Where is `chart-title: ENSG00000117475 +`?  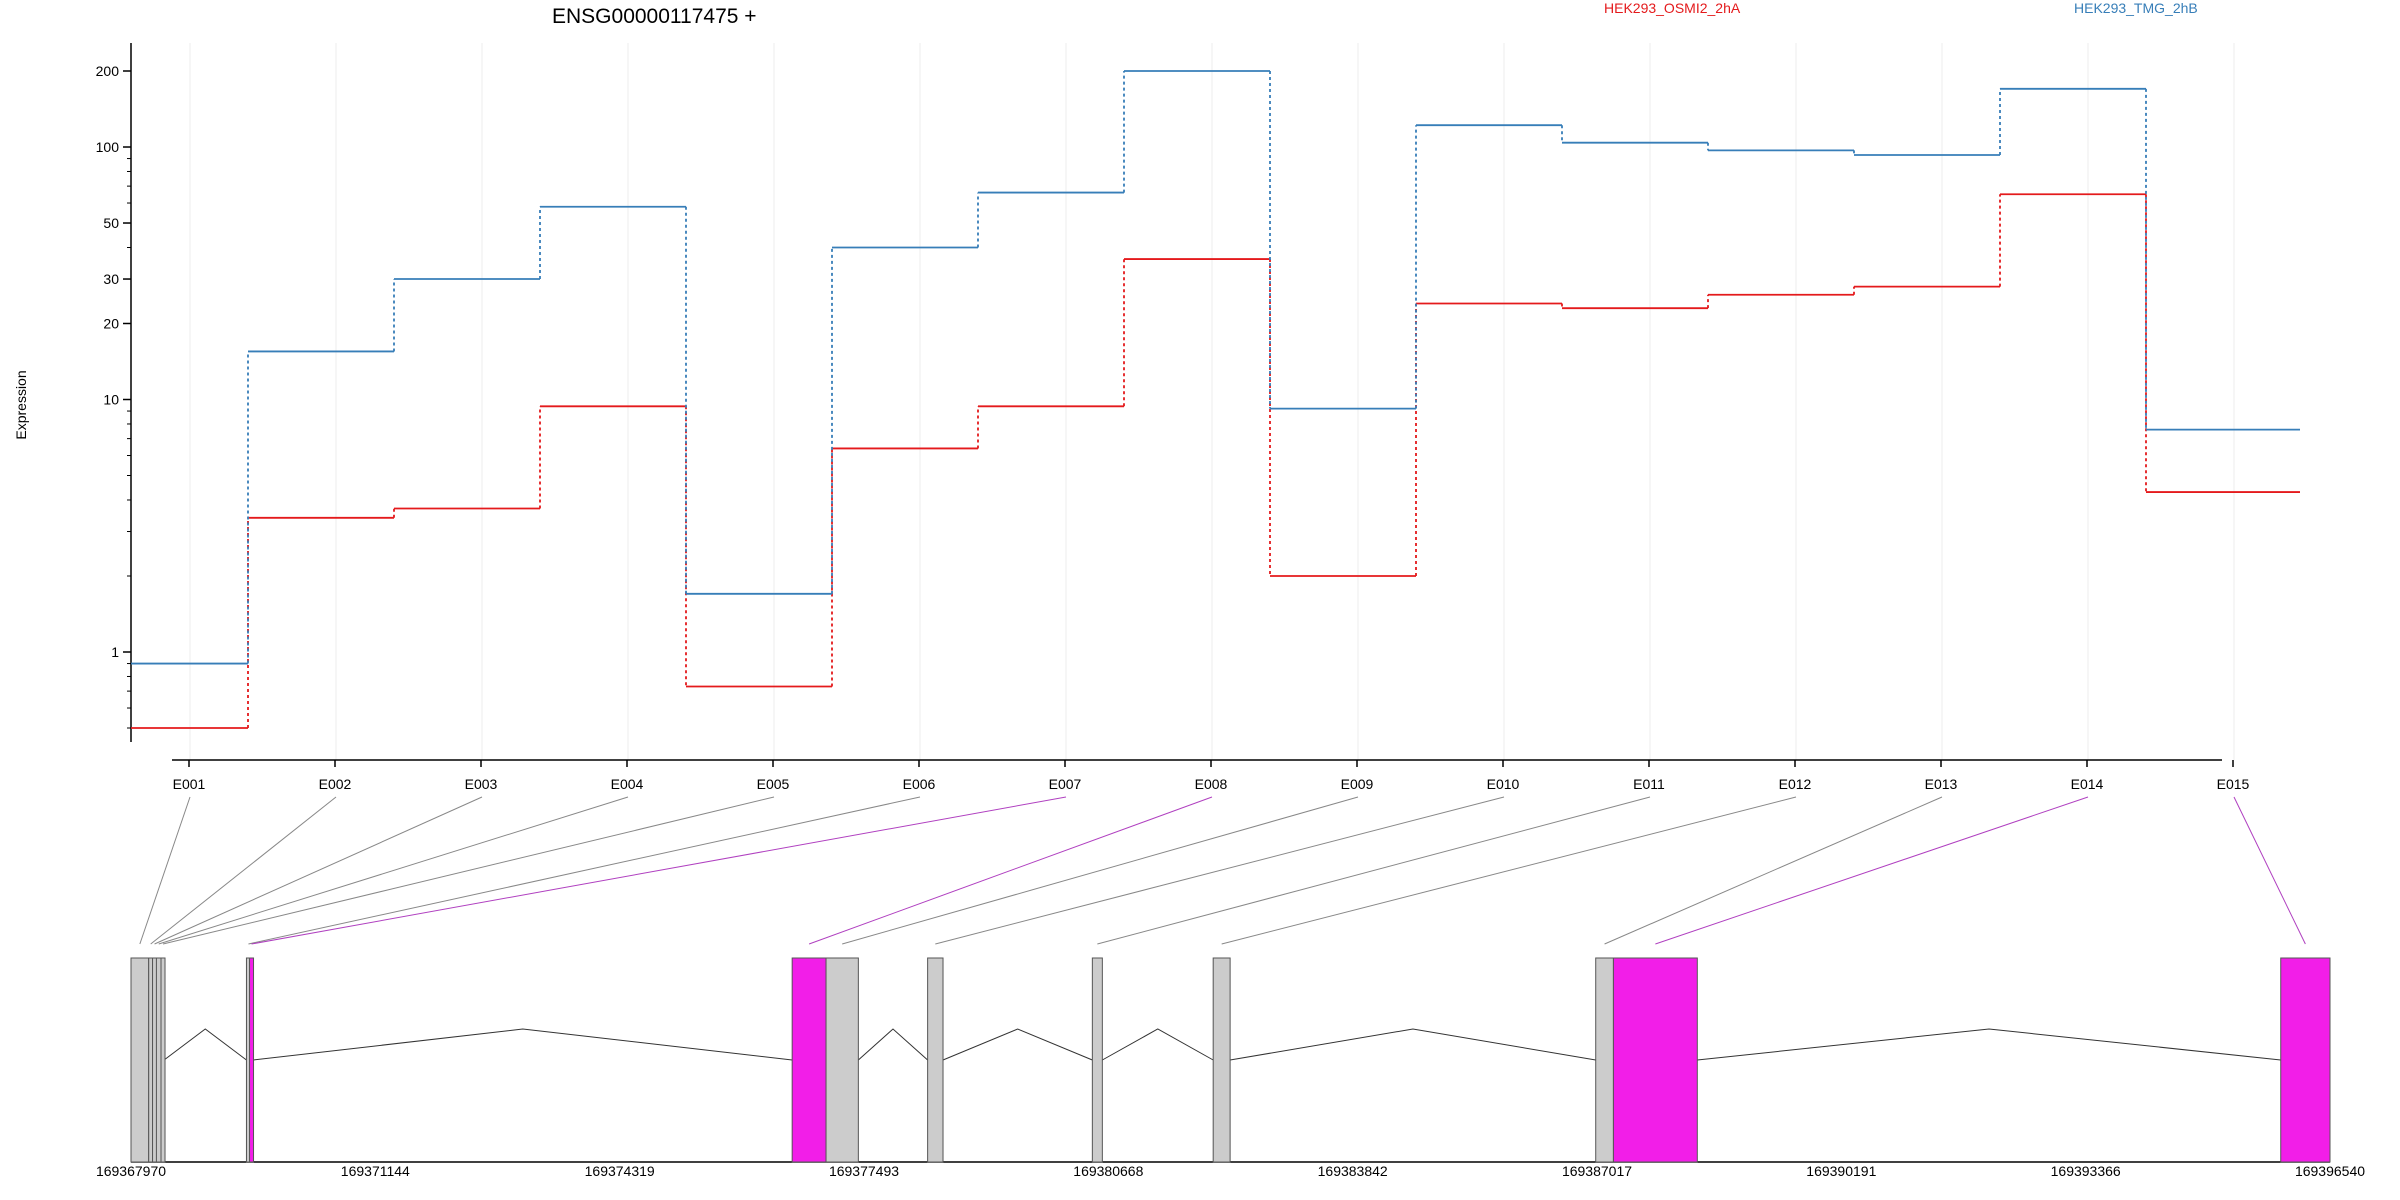 chart-title: ENSG00000117475 + is located at coordinates (654, 16).